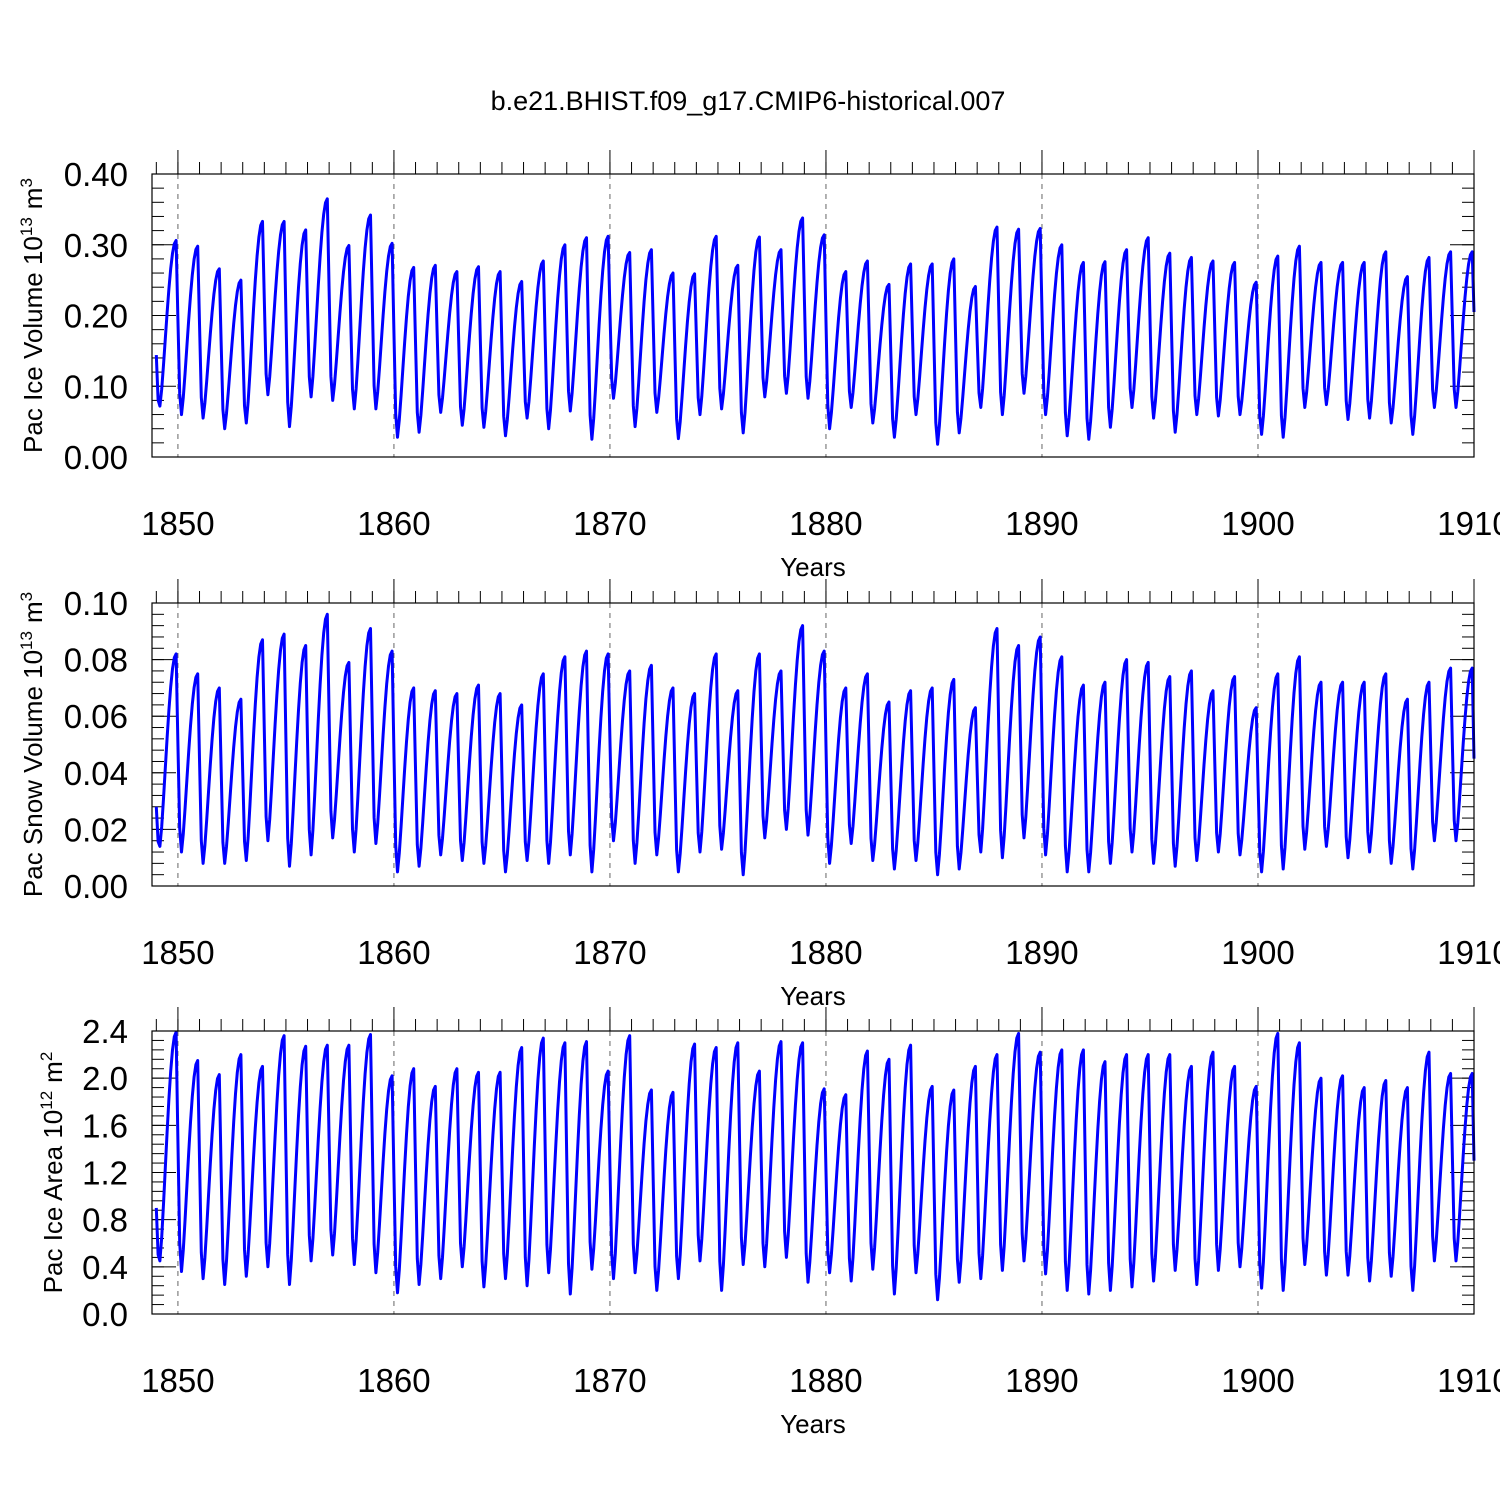 This screenshot has height=1500, width=1500. I want to click on y-tick-label: 0.30, so click(96, 245).